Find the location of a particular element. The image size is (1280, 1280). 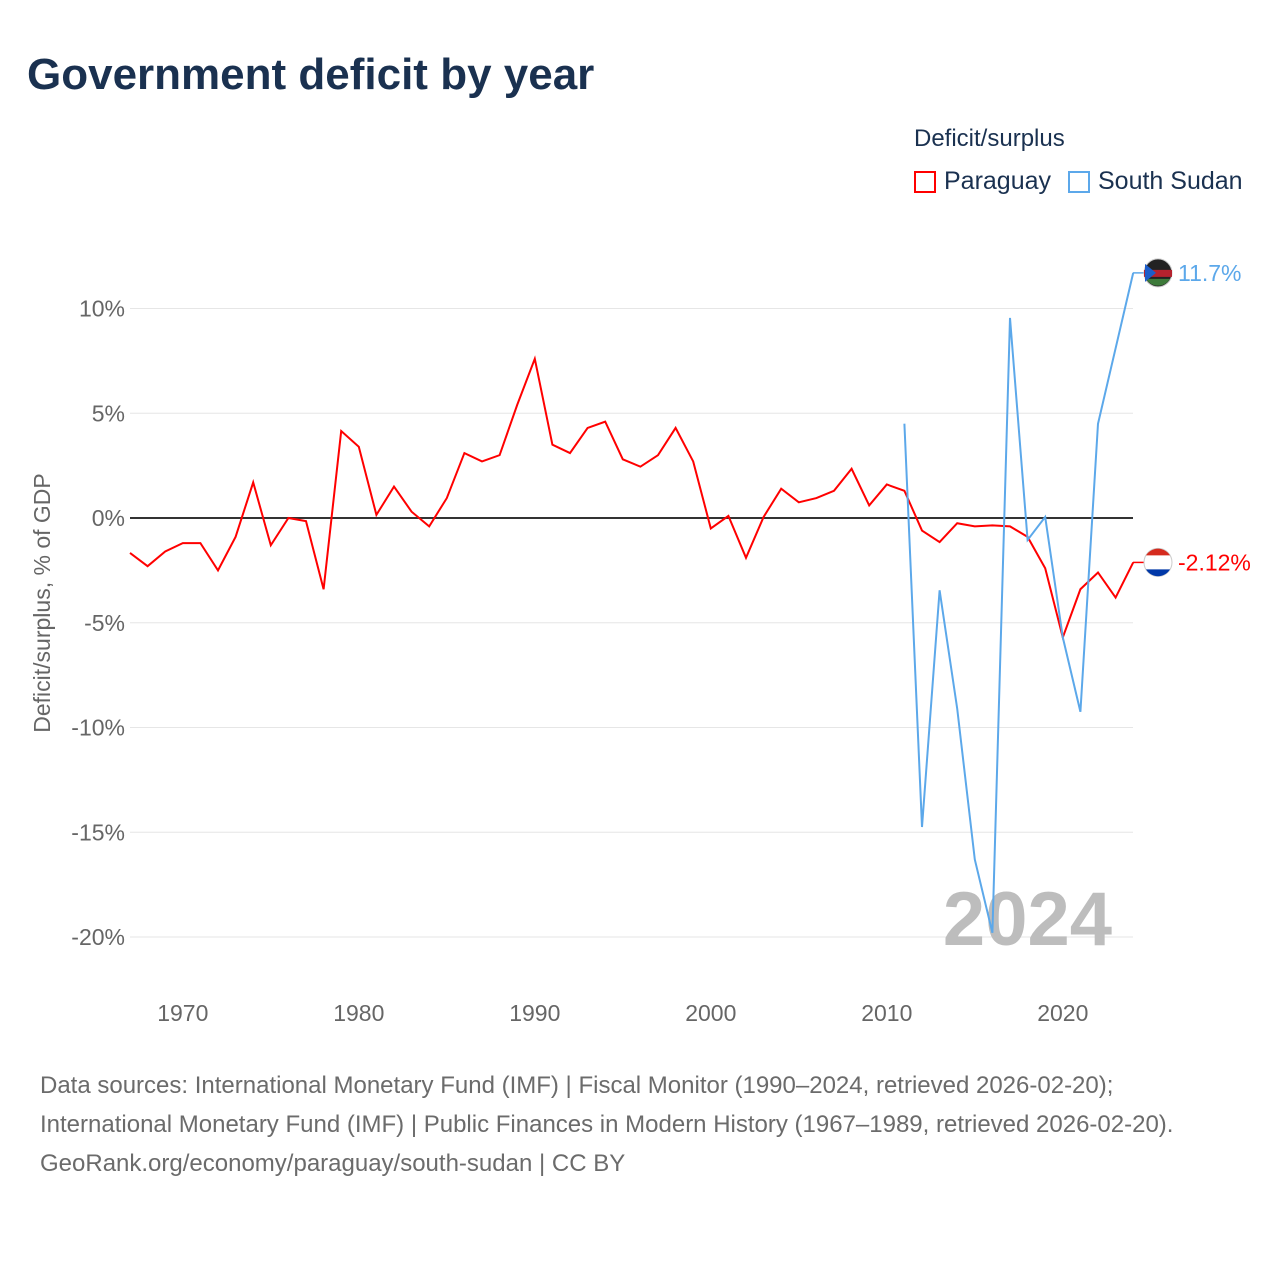

x-tick-label: 2000 is located at coordinates (710, 1013).